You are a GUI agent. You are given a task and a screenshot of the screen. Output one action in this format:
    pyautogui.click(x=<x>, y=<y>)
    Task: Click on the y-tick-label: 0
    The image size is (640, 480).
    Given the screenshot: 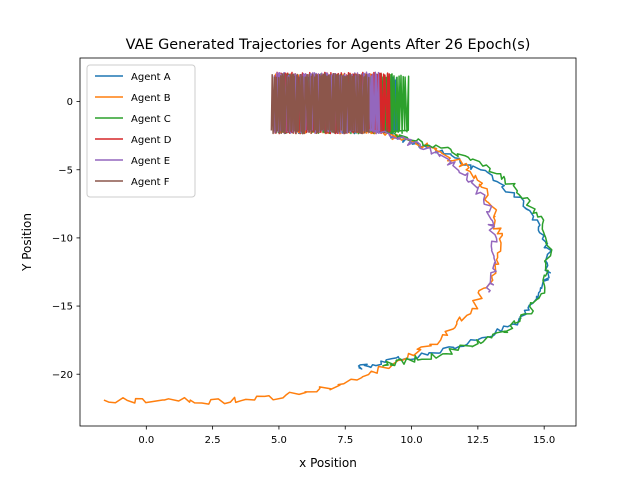 What is the action you would take?
    pyautogui.click(x=70, y=102)
    